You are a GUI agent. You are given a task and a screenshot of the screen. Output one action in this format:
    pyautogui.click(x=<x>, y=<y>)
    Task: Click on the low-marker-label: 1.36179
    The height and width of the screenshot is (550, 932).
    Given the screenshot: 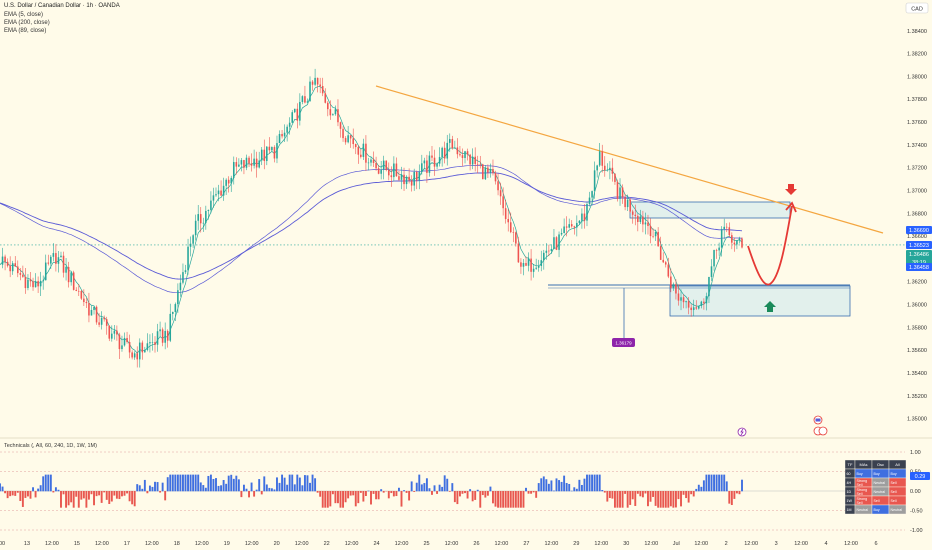 What is the action you would take?
    pyautogui.click(x=623, y=342)
    